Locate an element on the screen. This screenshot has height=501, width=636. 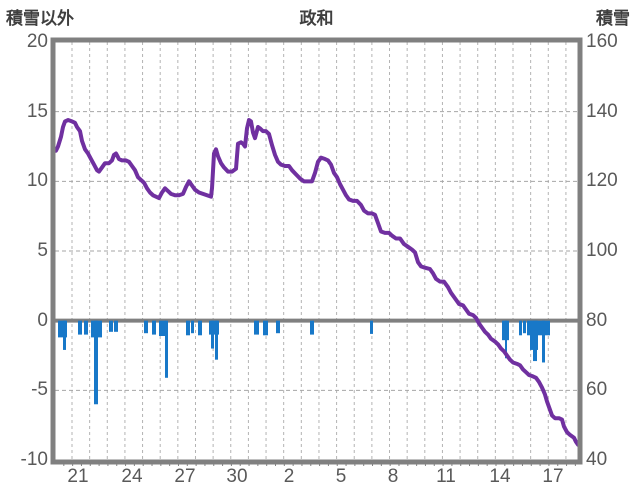
left-axis-tick-label: 15 is located at coordinates (37, 111).